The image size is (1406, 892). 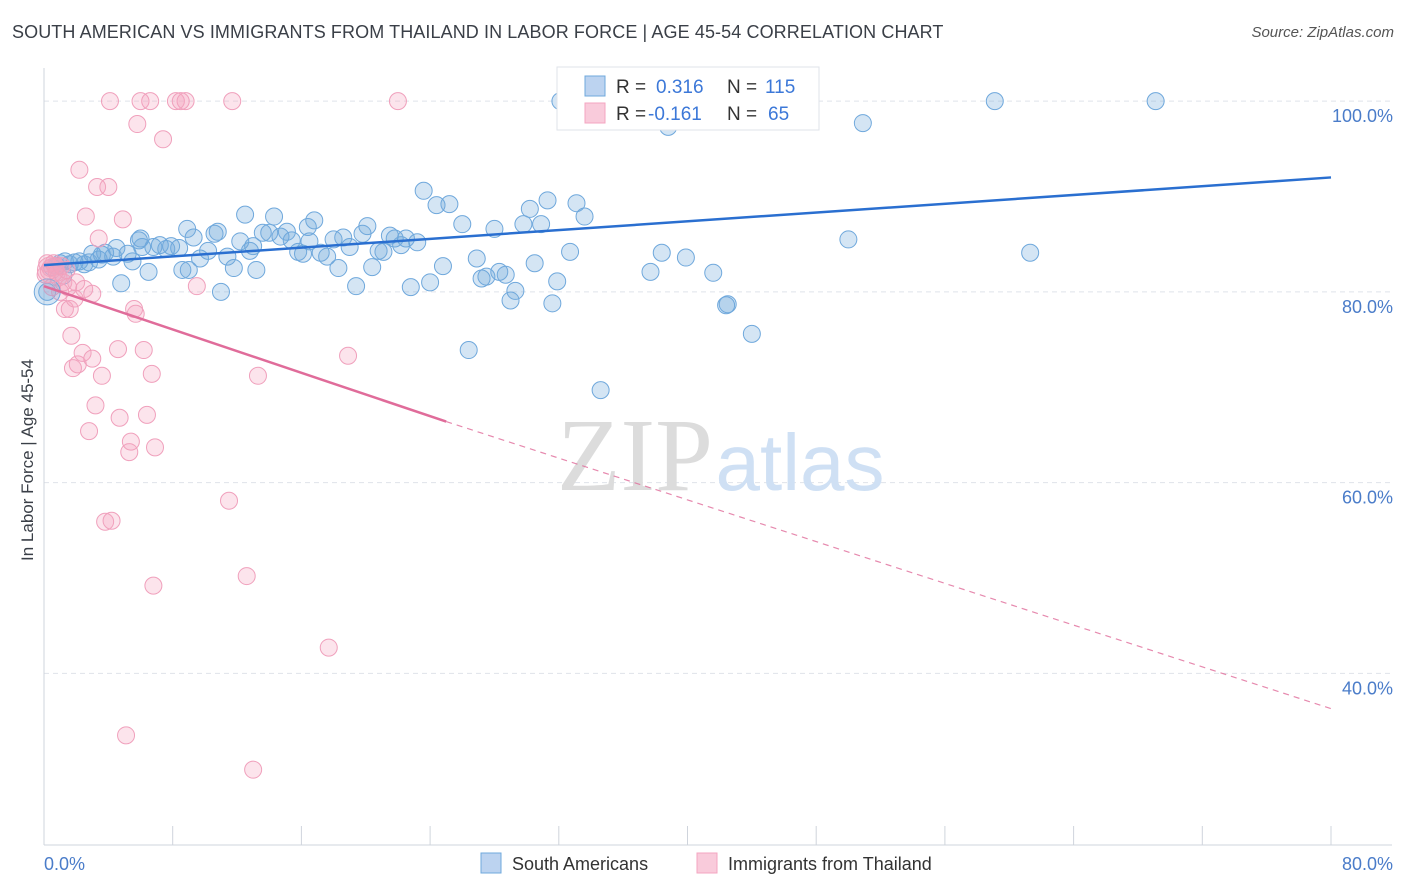 I want to click on legend-label-thailand: Immigrants from Thailand, so click(x=830, y=864).